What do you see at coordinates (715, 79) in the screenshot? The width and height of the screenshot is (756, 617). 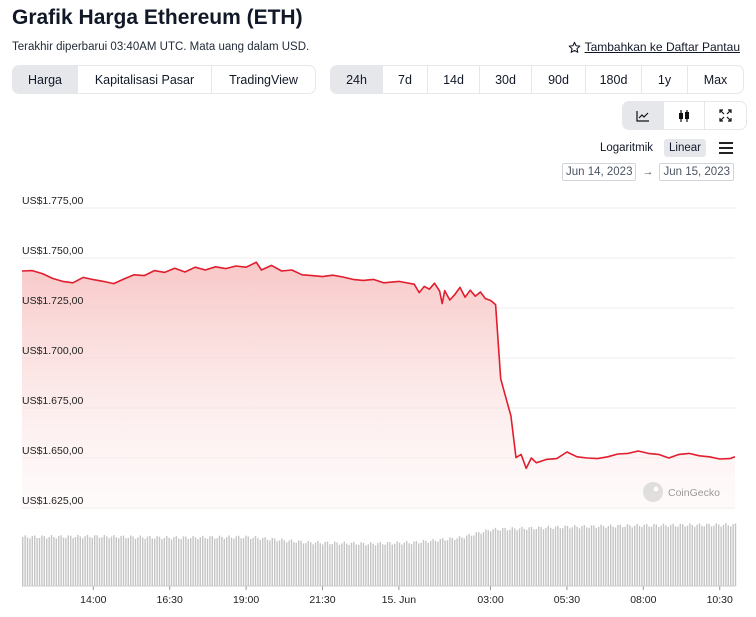 I see `range-max: Max` at bounding box center [715, 79].